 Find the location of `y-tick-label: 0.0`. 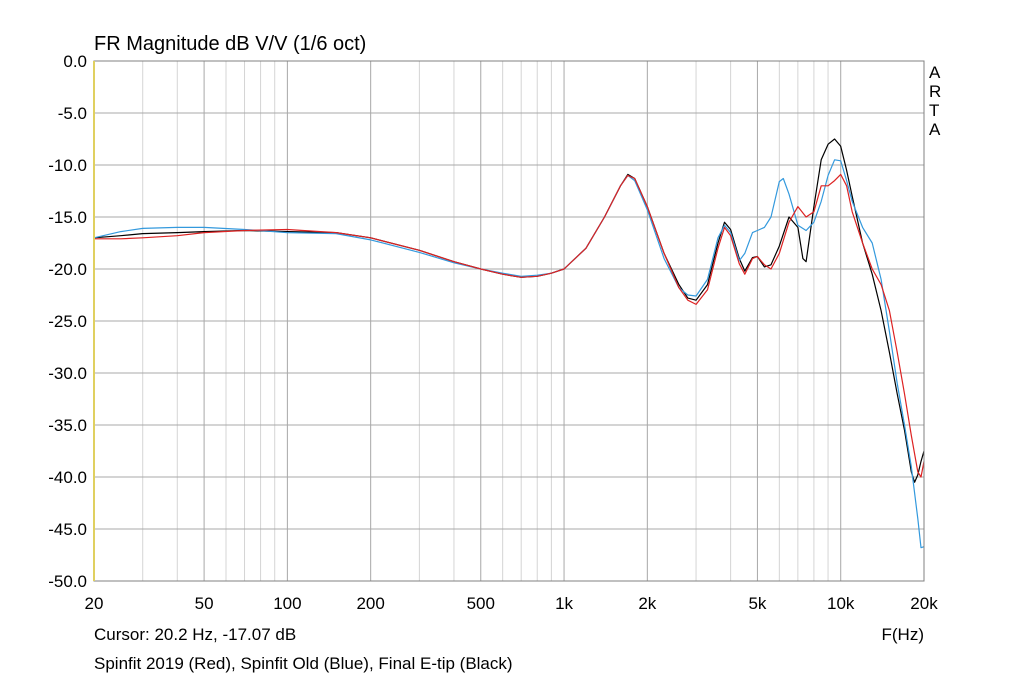

y-tick-label: 0.0 is located at coordinates (75, 61).